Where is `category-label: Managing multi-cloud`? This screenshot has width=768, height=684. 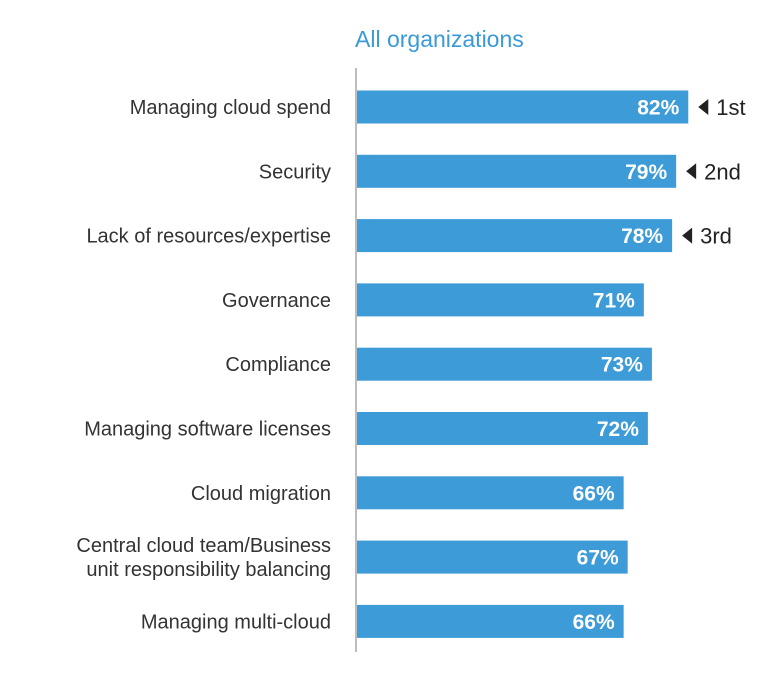 category-label: Managing multi-cloud is located at coordinates (236, 622).